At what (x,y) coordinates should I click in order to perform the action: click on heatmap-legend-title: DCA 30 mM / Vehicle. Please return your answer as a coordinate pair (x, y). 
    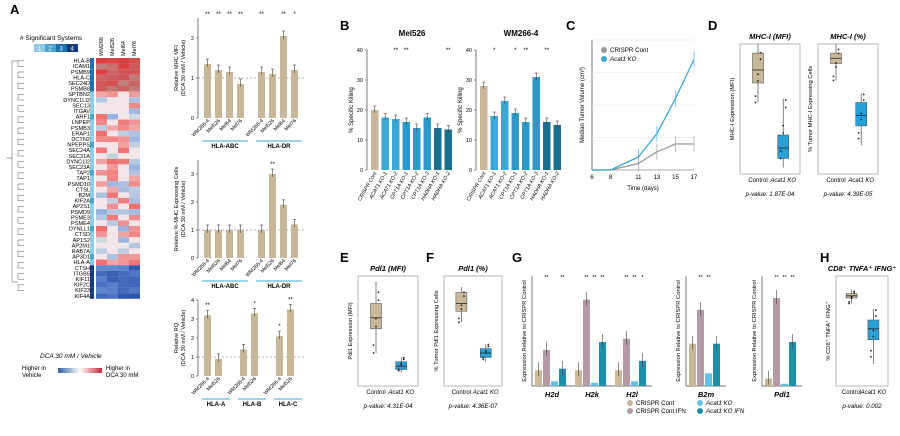
    Looking at the image, I should click on (71, 356).